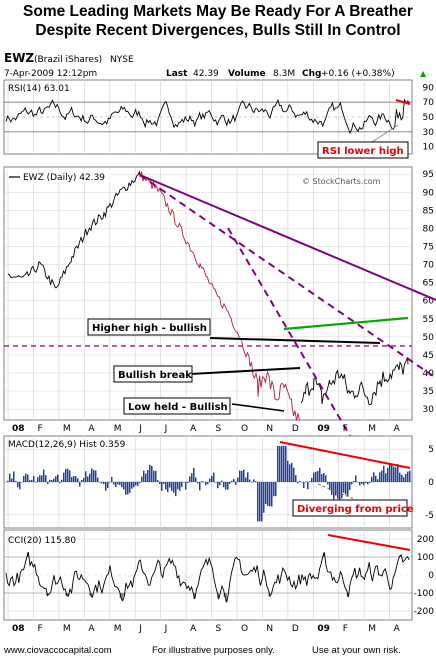 This screenshot has width=436, height=665. I want to click on higher-high-trendline, so click(346, 323).